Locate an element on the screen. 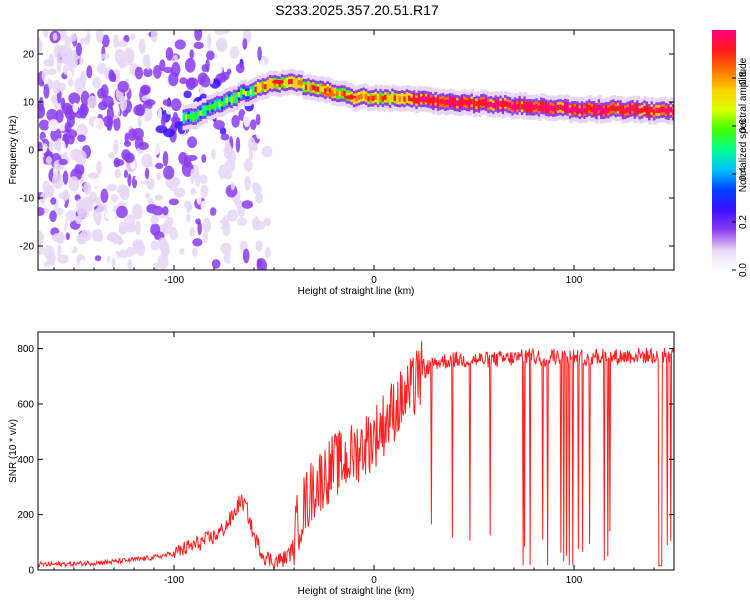 Image resolution: width=750 pixels, height=600 pixels. colorbar-tick-label: 0.4 is located at coordinates (743, 174).